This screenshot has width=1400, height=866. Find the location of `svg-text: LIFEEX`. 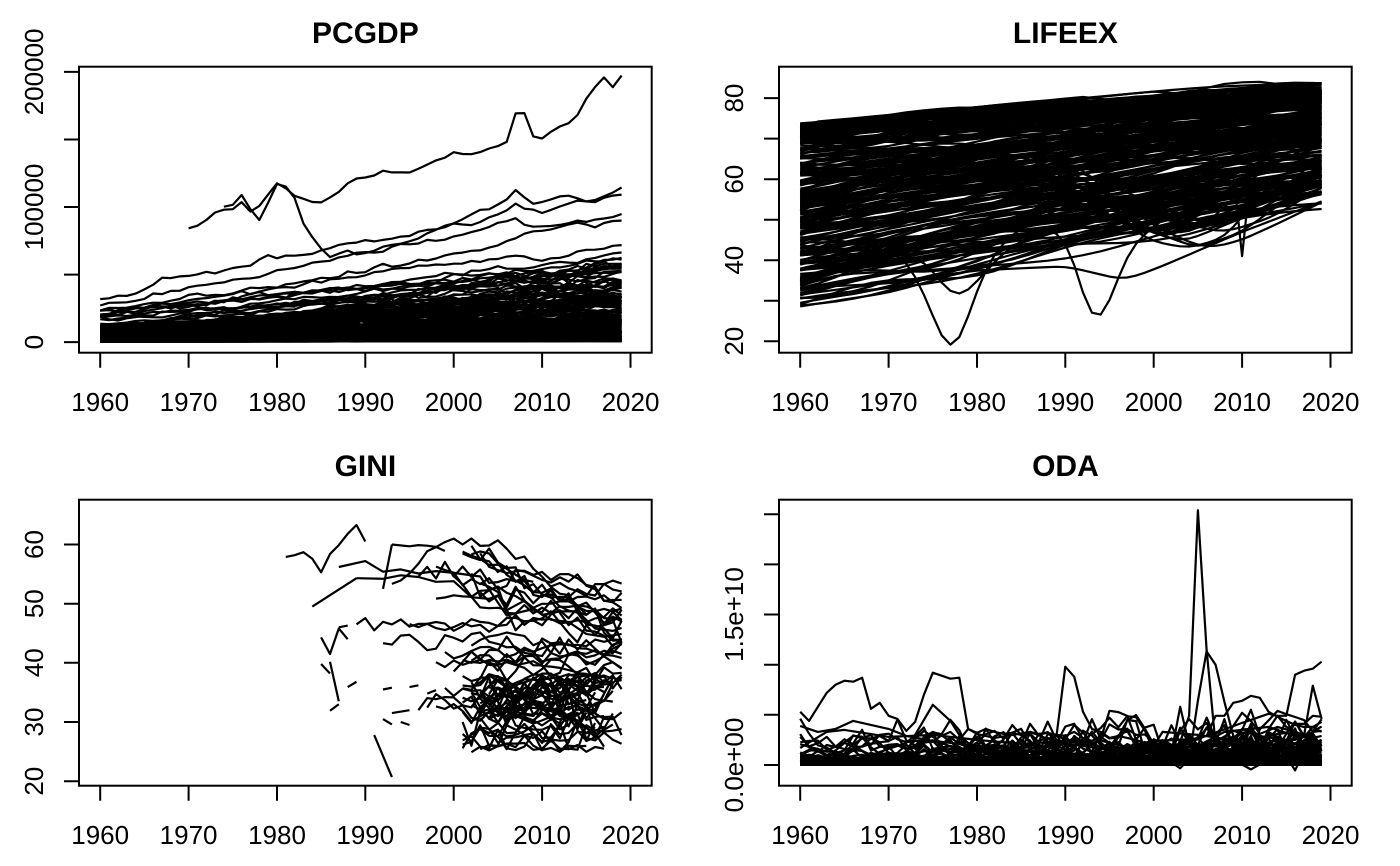

svg-text: LIFEEX is located at coordinates (1065, 33).